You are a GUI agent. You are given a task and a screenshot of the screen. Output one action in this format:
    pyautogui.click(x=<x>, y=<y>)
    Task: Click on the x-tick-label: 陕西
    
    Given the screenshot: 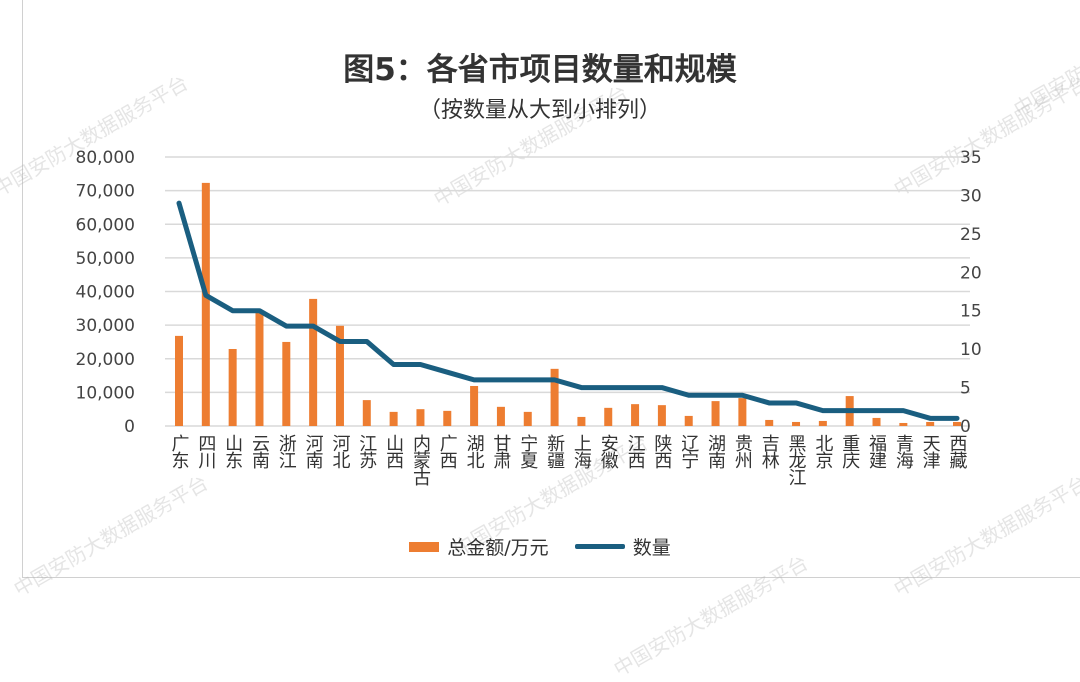 What is the action you would take?
    pyautogui.click(x=661, y=451)
    